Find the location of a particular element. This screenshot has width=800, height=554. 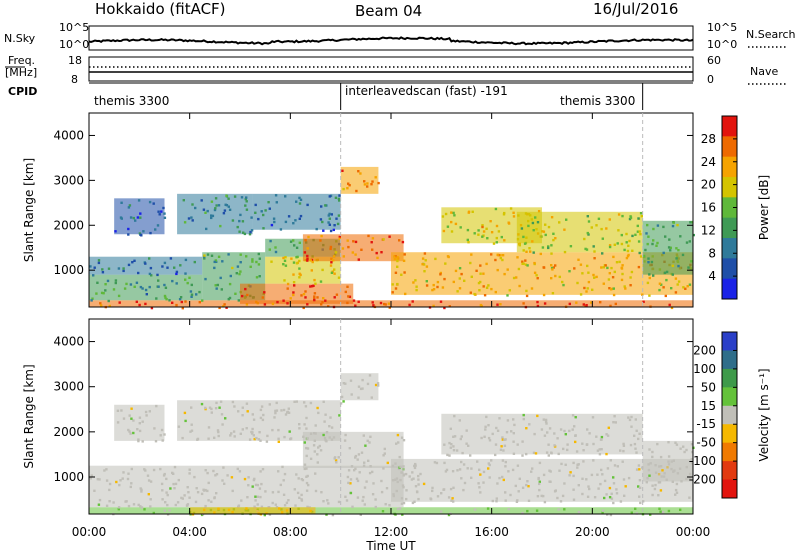

heatmap-region-fill is located at coordinates (246, 486).